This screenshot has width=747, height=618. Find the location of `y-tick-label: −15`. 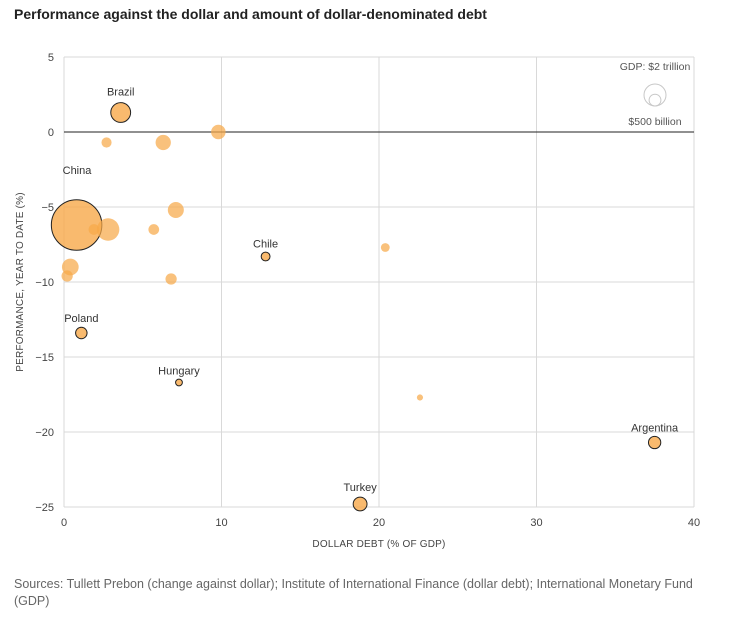

y-tick-label: −15 is located at coordinates (44, 358).